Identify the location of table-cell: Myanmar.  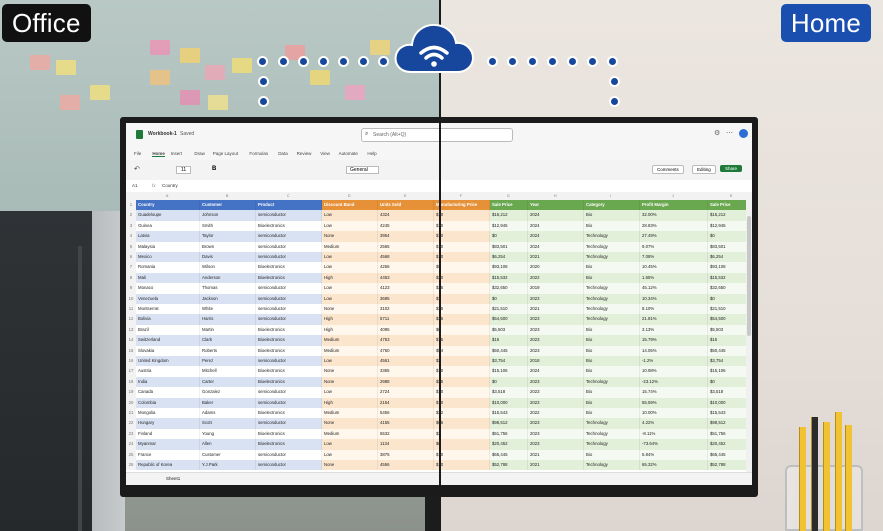
(168, 444).